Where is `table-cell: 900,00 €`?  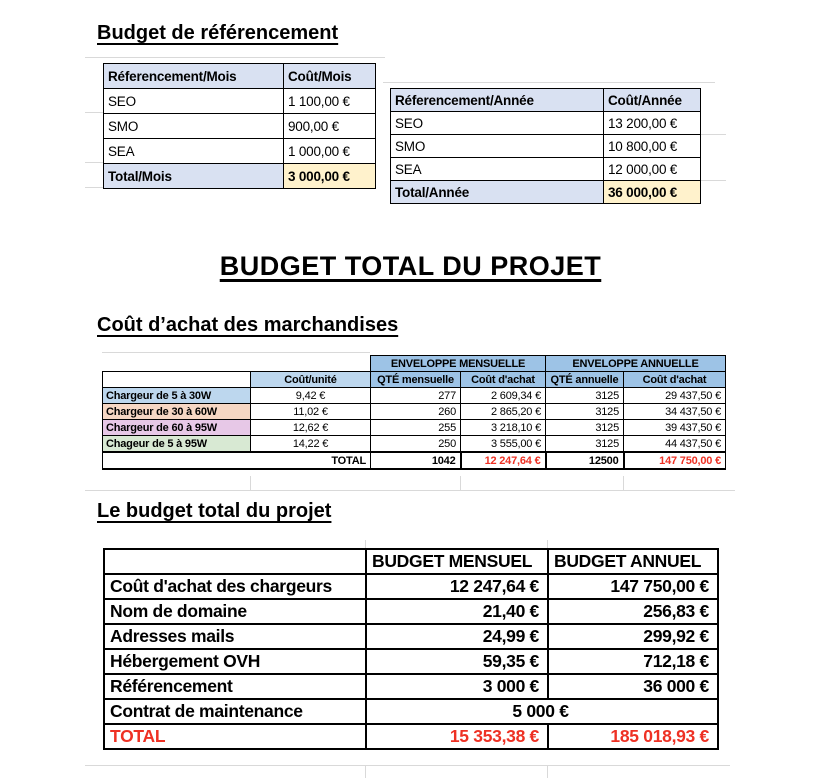
table-cell: 900,00 € is located at coordinates (329, 126).